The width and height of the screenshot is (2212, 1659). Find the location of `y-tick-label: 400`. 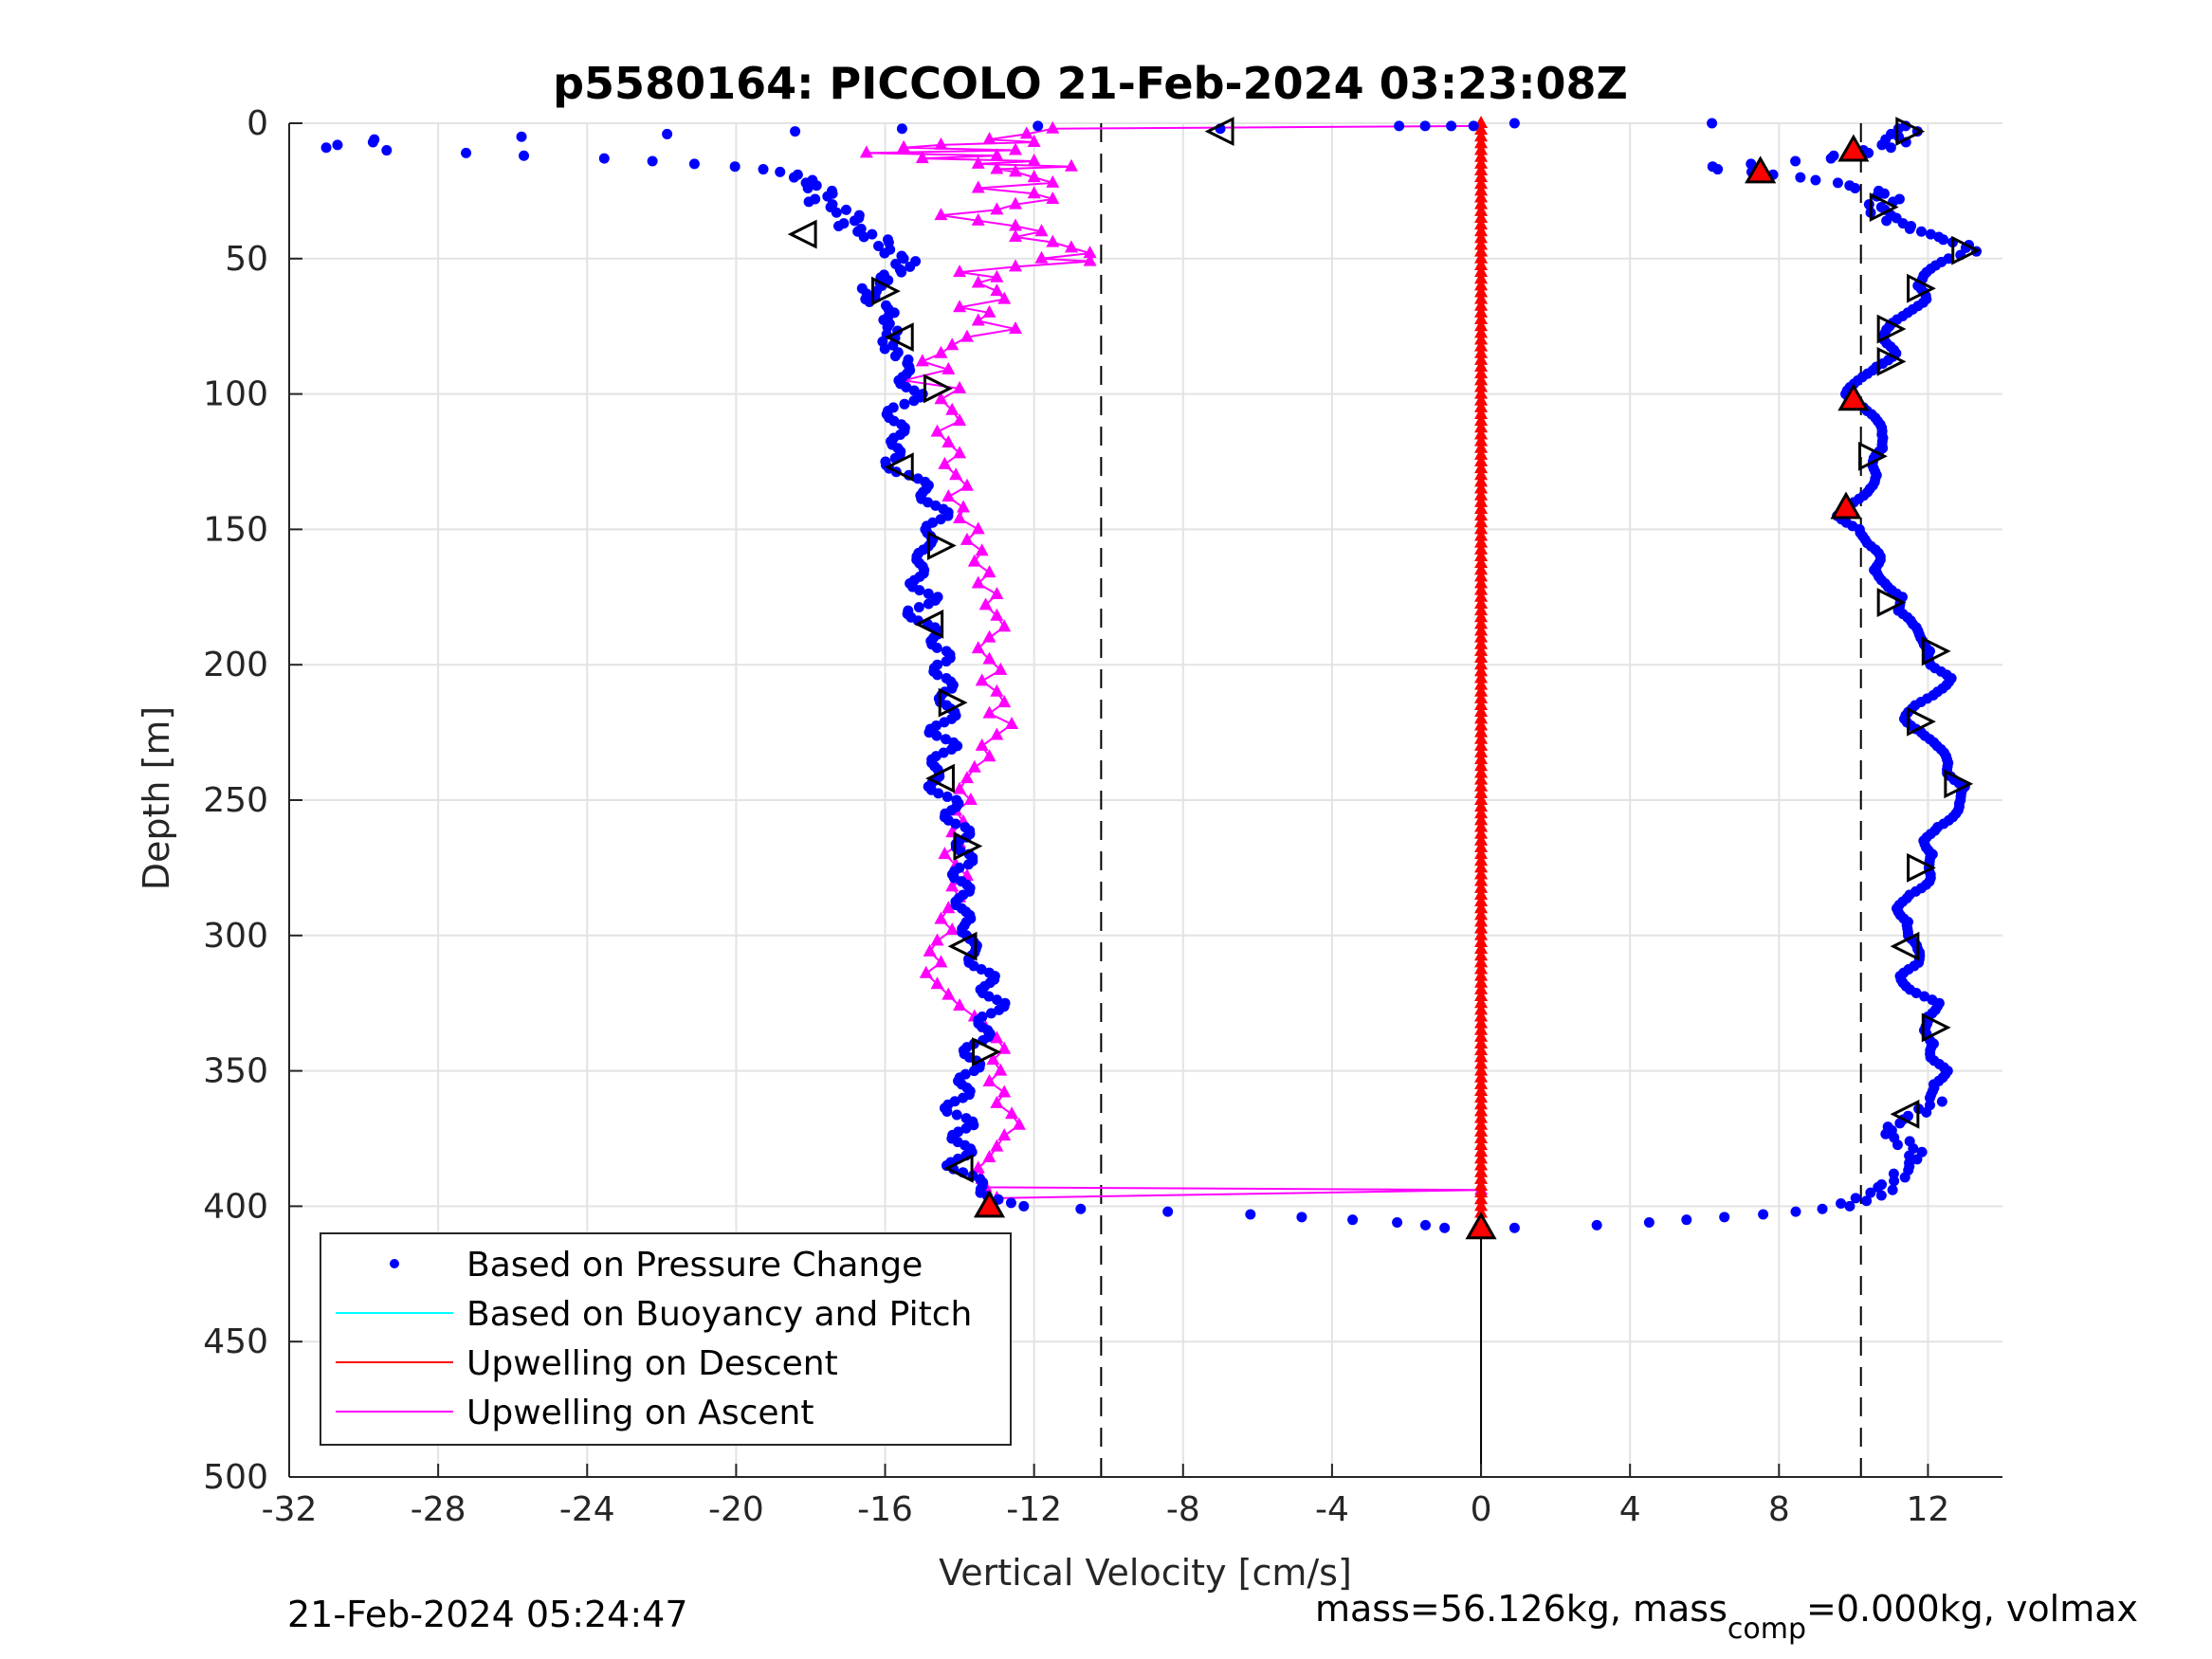

y-tick-label: 400 is located at coordinates (235, 1206).